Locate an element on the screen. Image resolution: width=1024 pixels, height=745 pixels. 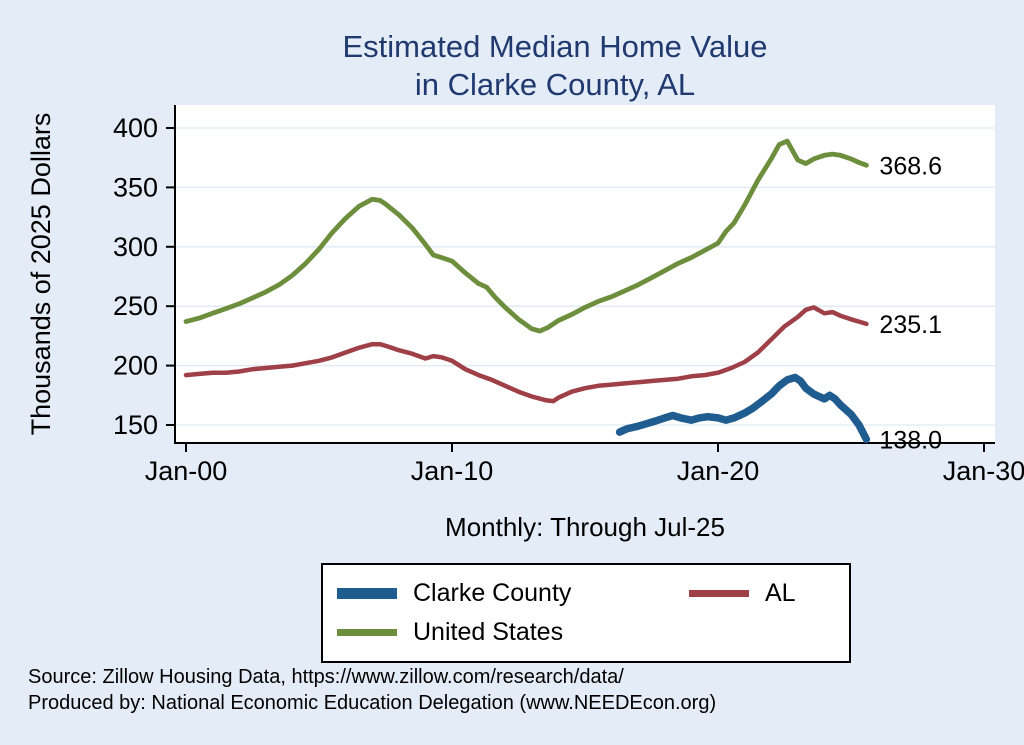
y-tick-label: 400 is located at coordinates (135, 128).